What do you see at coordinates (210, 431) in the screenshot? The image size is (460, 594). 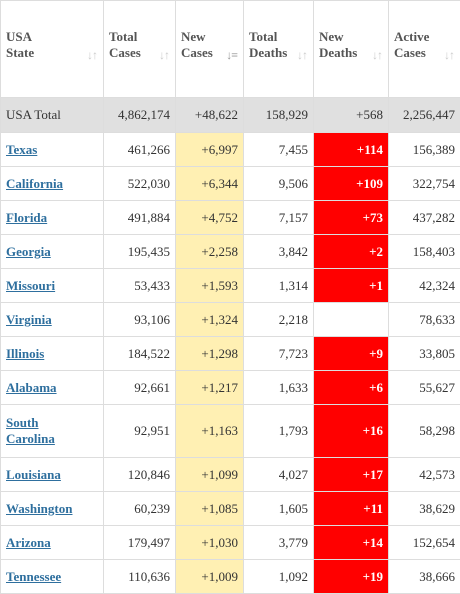 I see `new-cases-cell: +1,163` at bounding box center [210, 431].